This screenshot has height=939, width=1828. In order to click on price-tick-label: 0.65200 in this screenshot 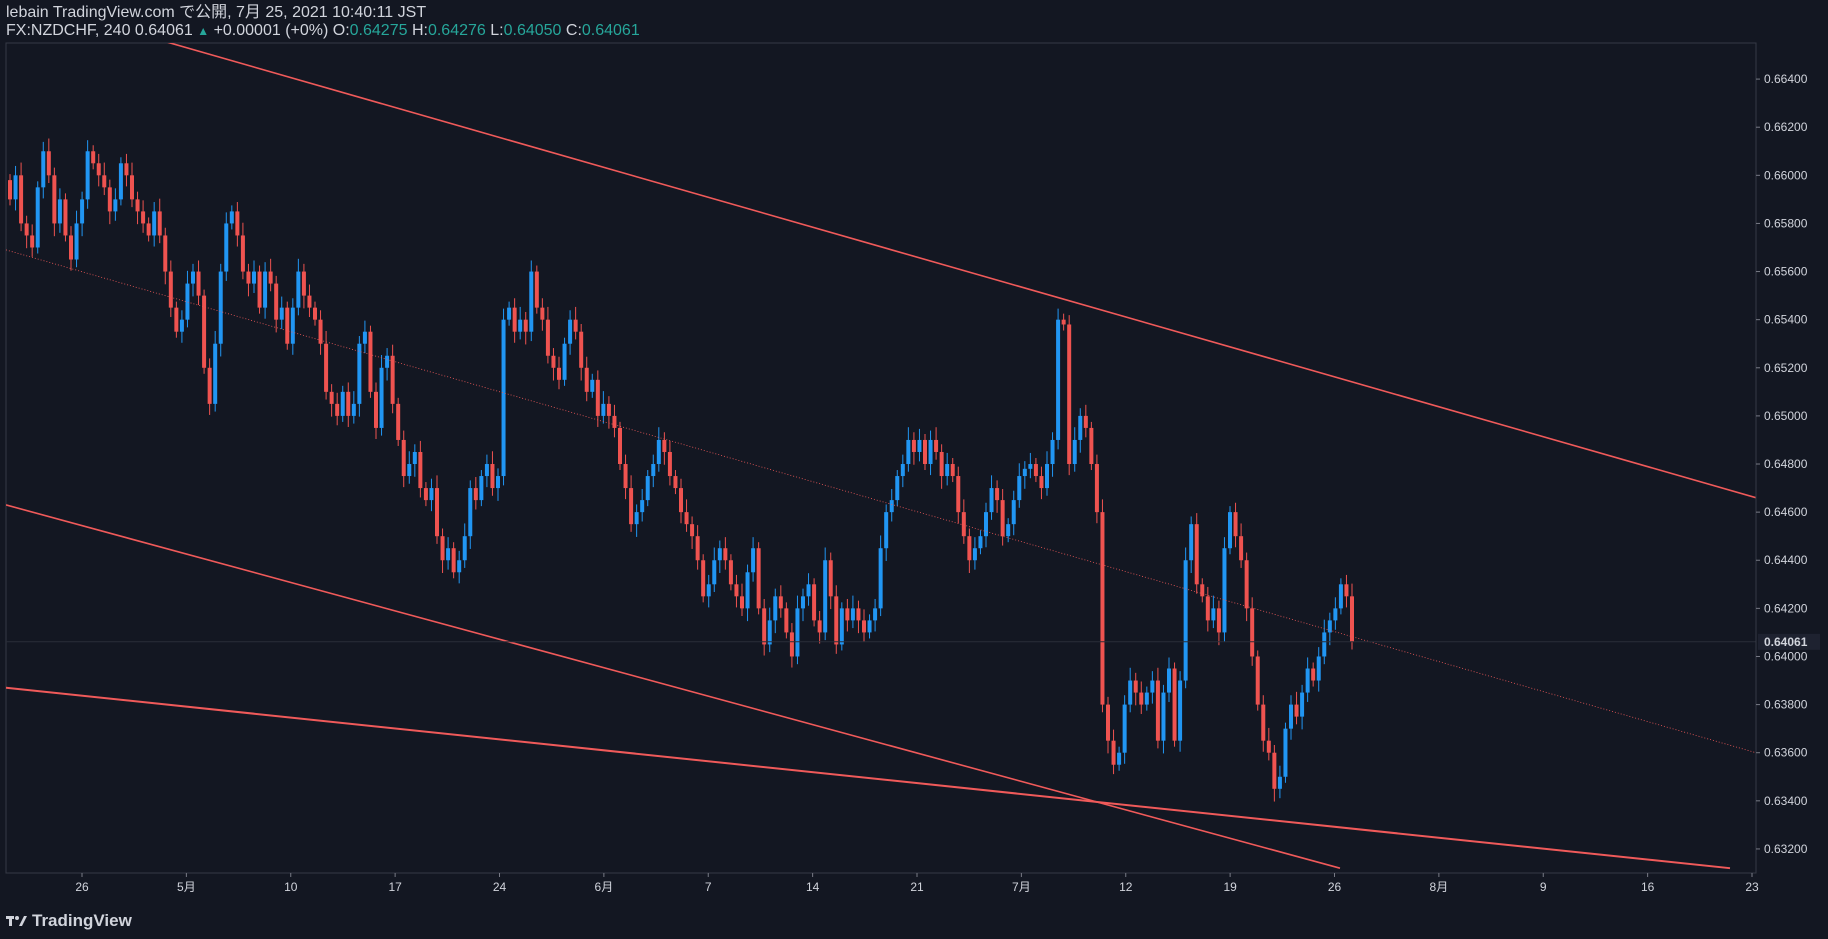, I will do `click(1786, 368)`.